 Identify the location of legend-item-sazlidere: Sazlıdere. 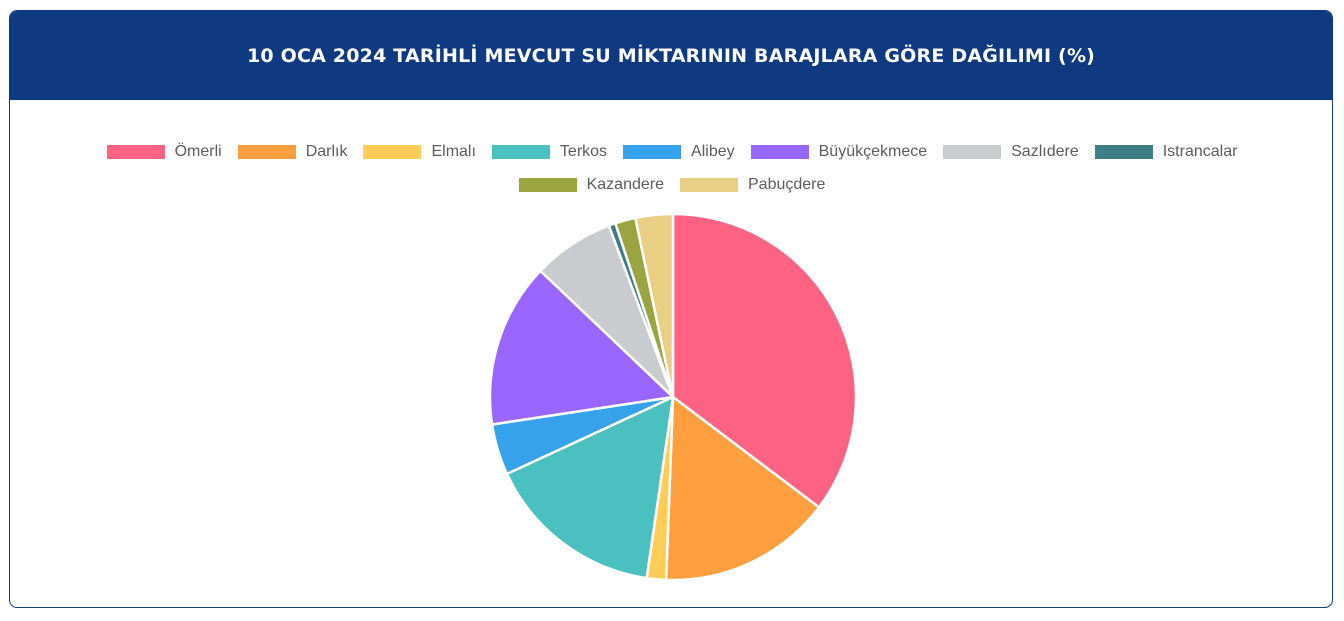
(1011, 152).